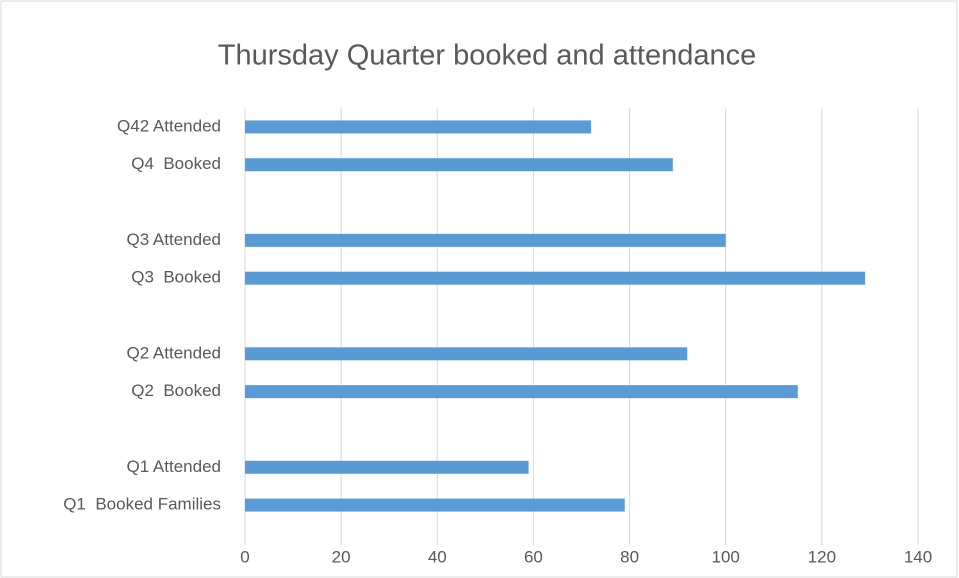 This screenshot has height=578, width=959. I want to click on y-tick-label: Q3 Attended, so click(173, 239).